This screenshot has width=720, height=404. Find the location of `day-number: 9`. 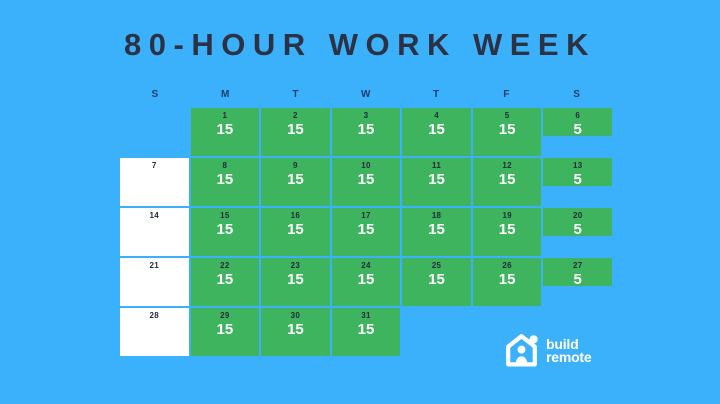

day-number: 9 is located at coordinates (295, 165).